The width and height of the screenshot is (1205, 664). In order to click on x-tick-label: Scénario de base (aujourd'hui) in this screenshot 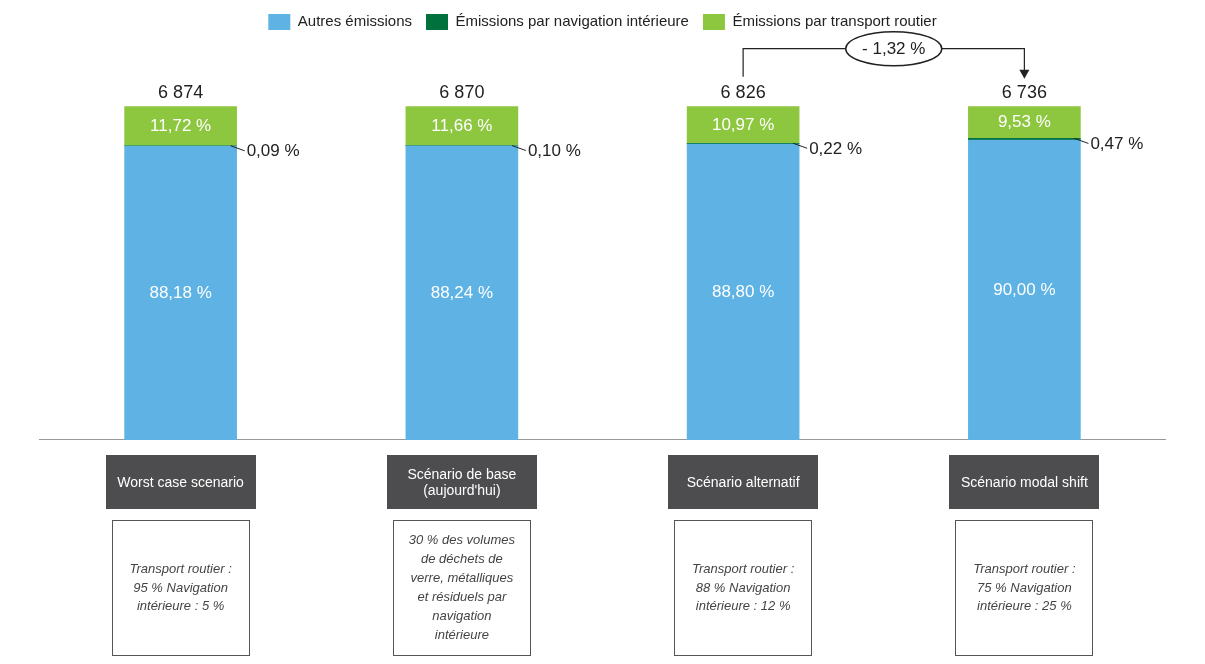, I will do `click(461, 482)`.